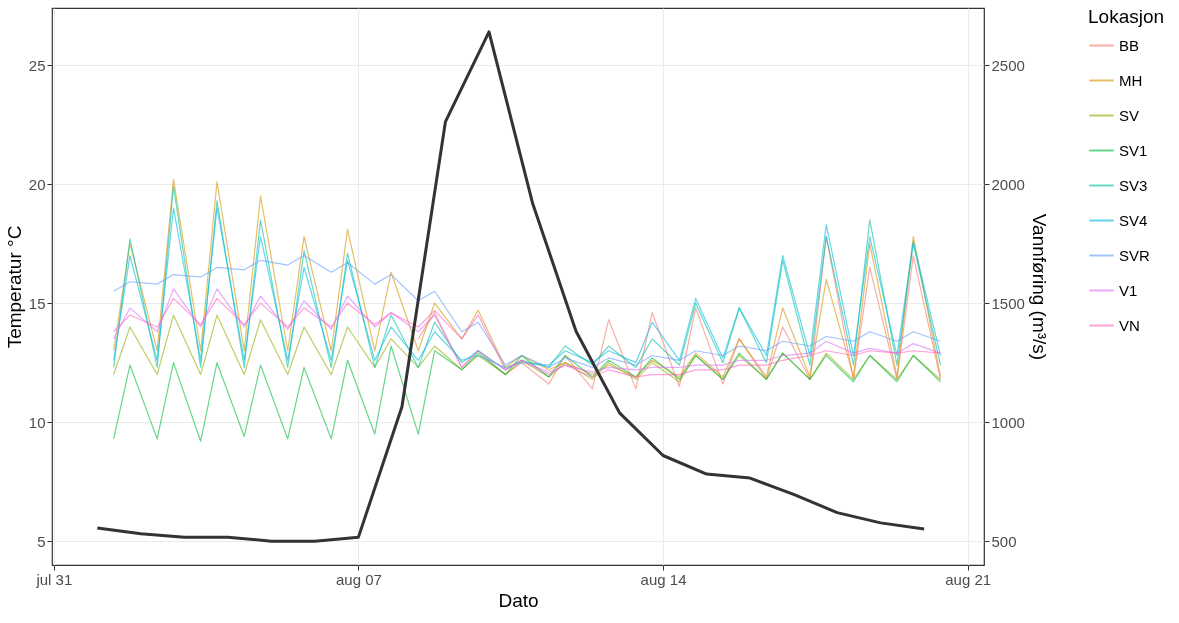 The height and width of the screenshot is (623, 1179). Describe the element at coordinates (358, 579) in the screenshot. I see `x-tick-label: aug 07` at that location.